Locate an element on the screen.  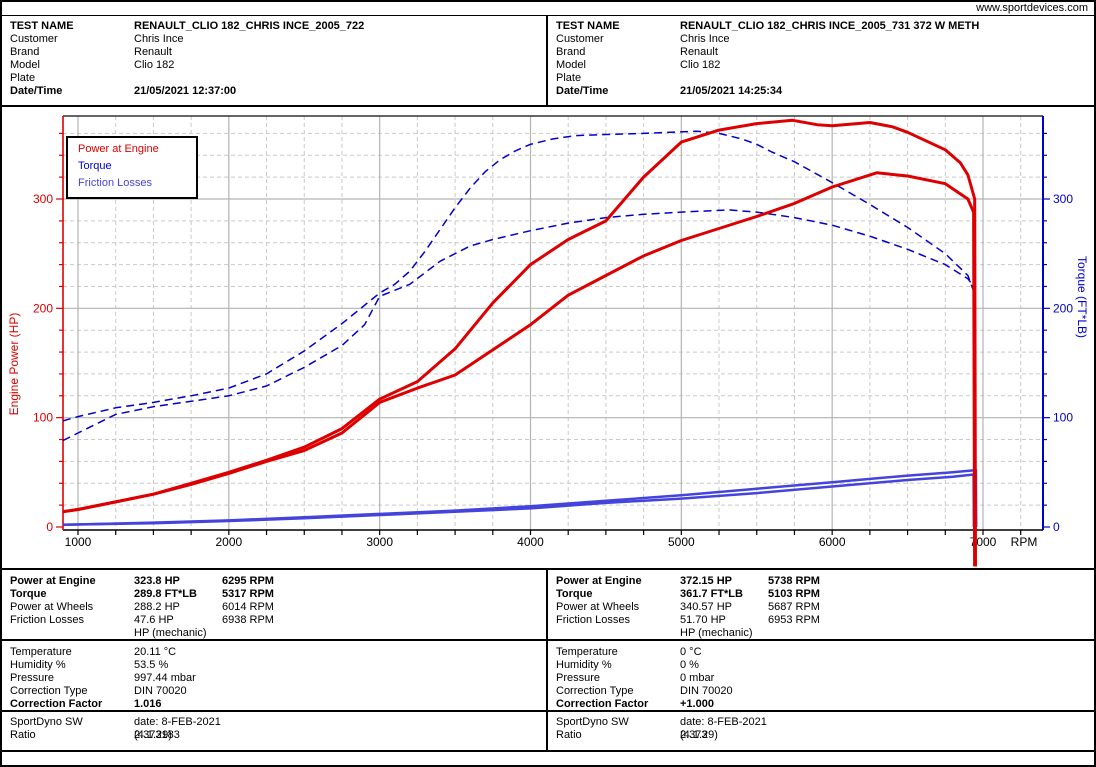
results-row-rpm: 5103 RPM is located at coordinates (794, 594).